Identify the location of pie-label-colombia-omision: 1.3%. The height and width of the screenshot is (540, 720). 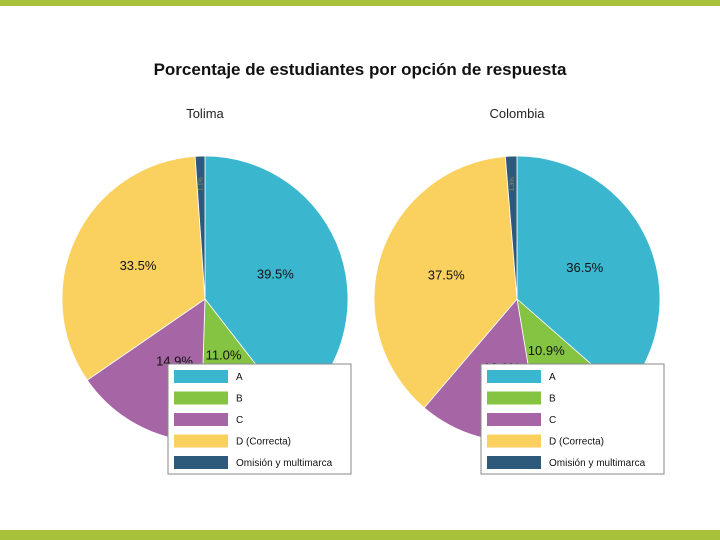
(513, 184).